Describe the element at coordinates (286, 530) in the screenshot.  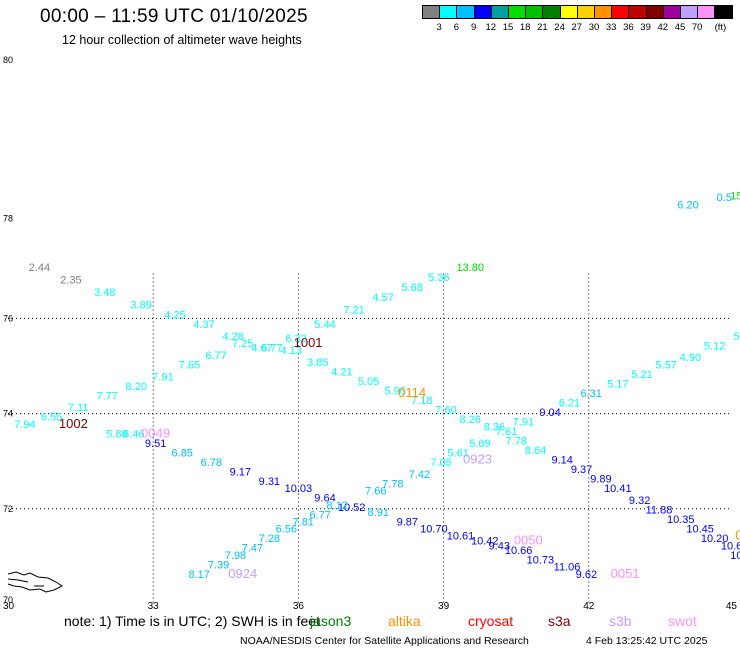
I see `wave-height-value: 6.56` at that location.